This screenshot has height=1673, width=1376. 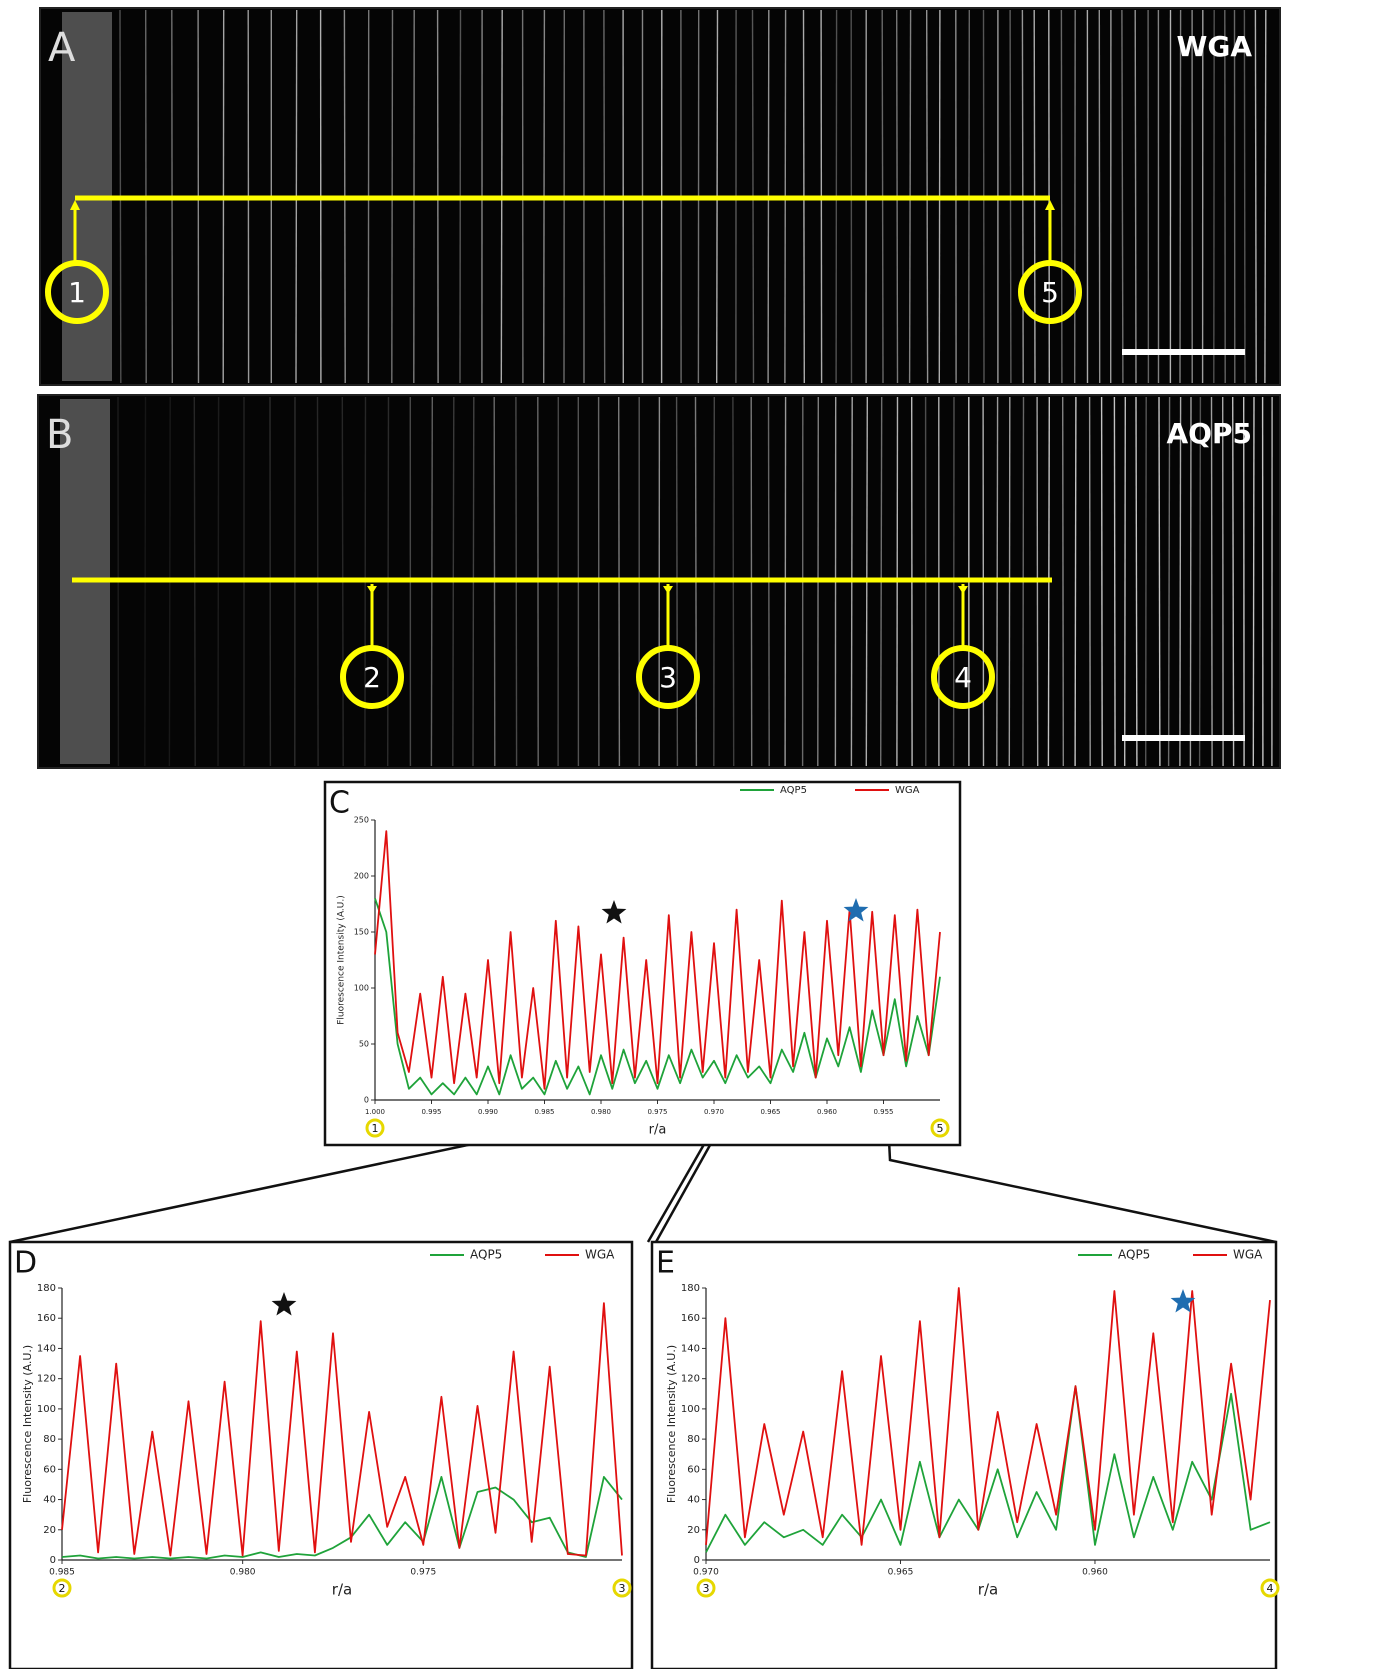 I want to click on panel-letter: B, so click(x=59, y=435).